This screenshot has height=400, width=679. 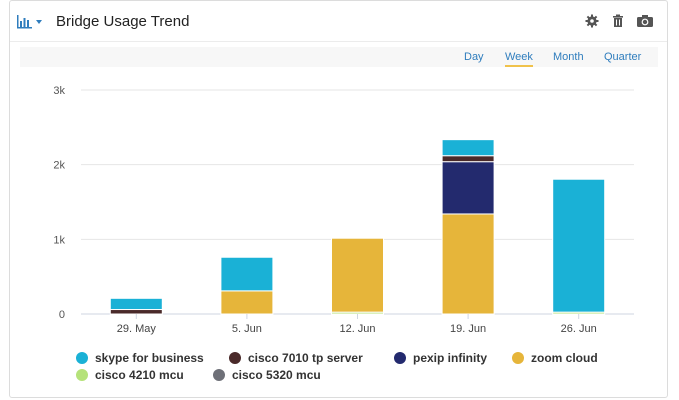 What do you see at coordinates (59, 240) in the screenshot?
I see `y-tick-label: 1k` at bounding box center [59, 240].